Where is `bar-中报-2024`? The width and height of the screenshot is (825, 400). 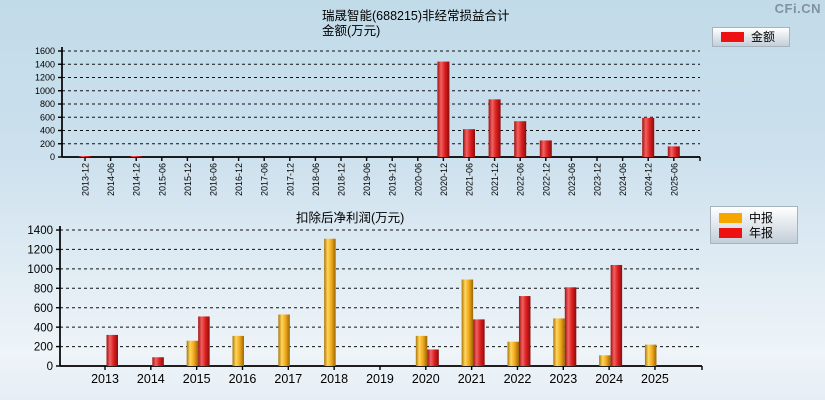
bar-中报-2024 is located at coordinates (605, 360).